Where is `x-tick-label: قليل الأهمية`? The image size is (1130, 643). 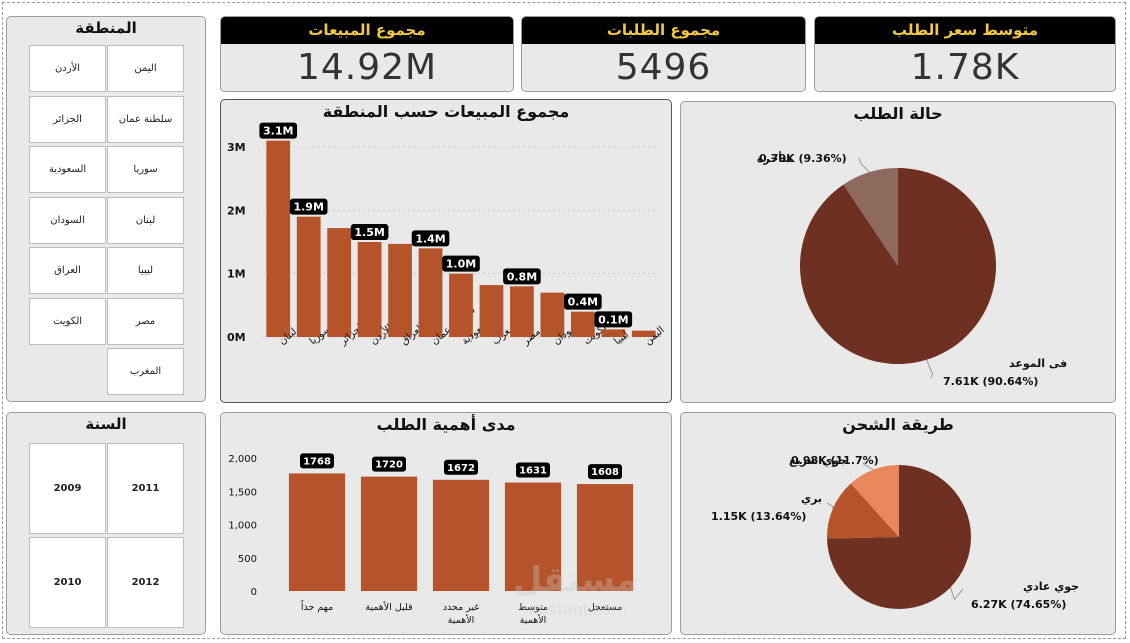
x-tick-label: قليل الأهمية is located at coordinates (388, 607).